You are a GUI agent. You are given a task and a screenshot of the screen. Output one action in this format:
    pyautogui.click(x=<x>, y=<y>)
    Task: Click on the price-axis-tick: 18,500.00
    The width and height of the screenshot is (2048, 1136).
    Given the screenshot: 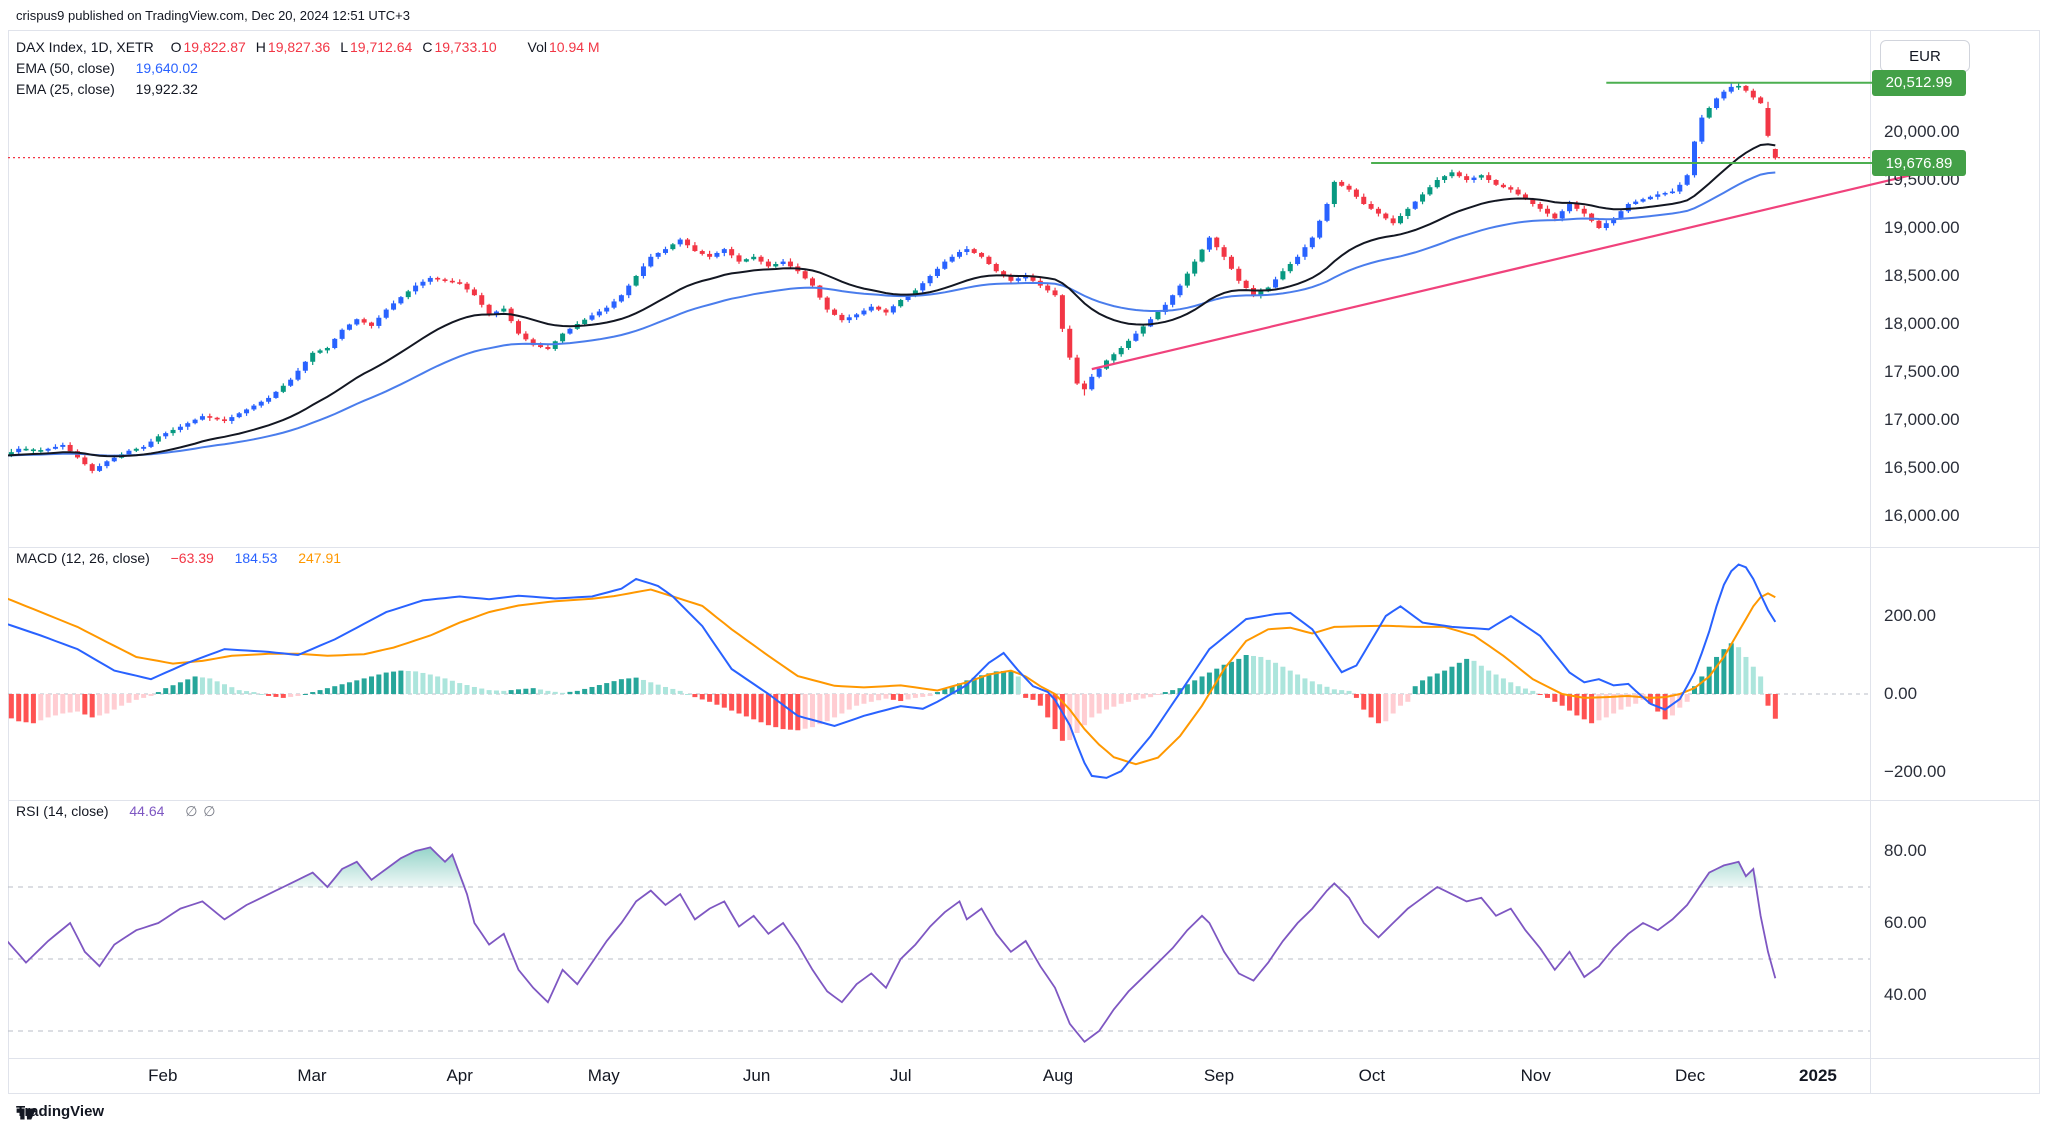 What is the action you would take?
    pyautogui.click(x=1922, y=275)
    